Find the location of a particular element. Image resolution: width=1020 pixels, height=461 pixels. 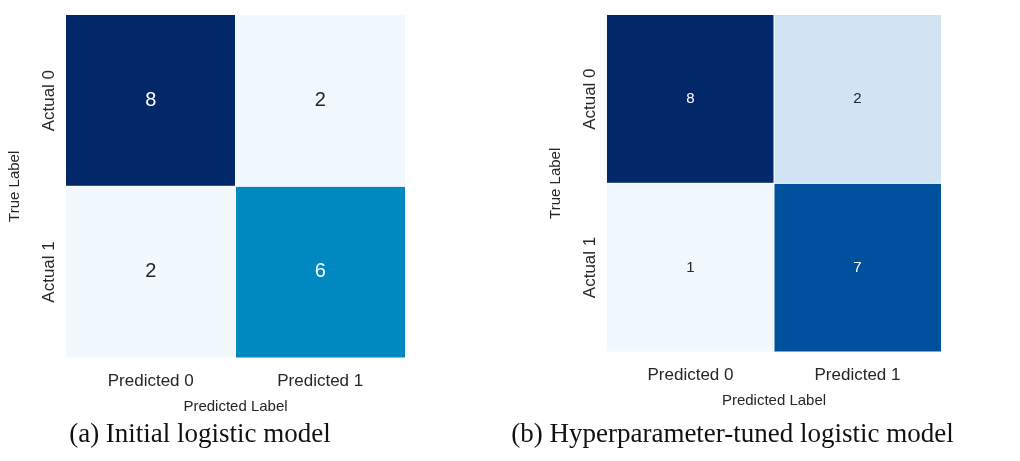

text: (a) Initial logistic model is located at coordinates (200, 433).